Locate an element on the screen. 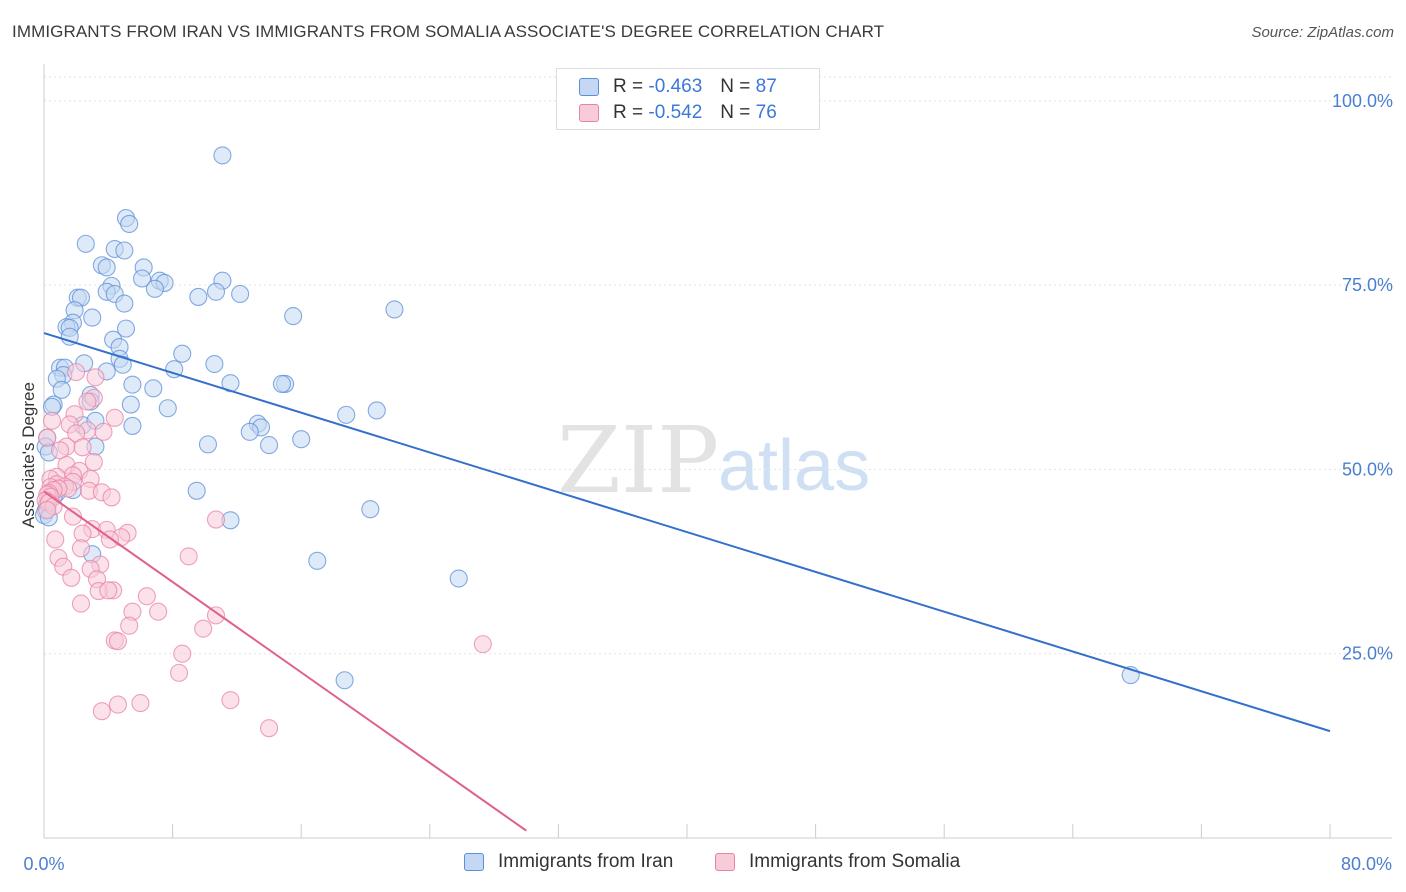 Image resolution: width=1406 pixels, height=892 pixels. trend-line-somalia is located at coordinates (285, 661).